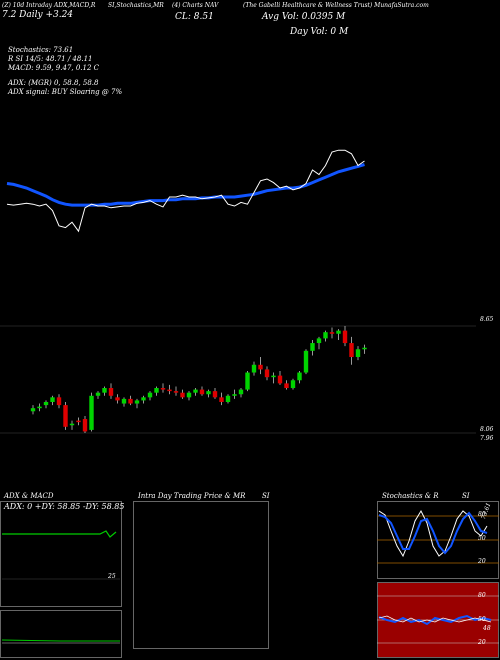  I want to click on rsi-panel, so click(438, 620).